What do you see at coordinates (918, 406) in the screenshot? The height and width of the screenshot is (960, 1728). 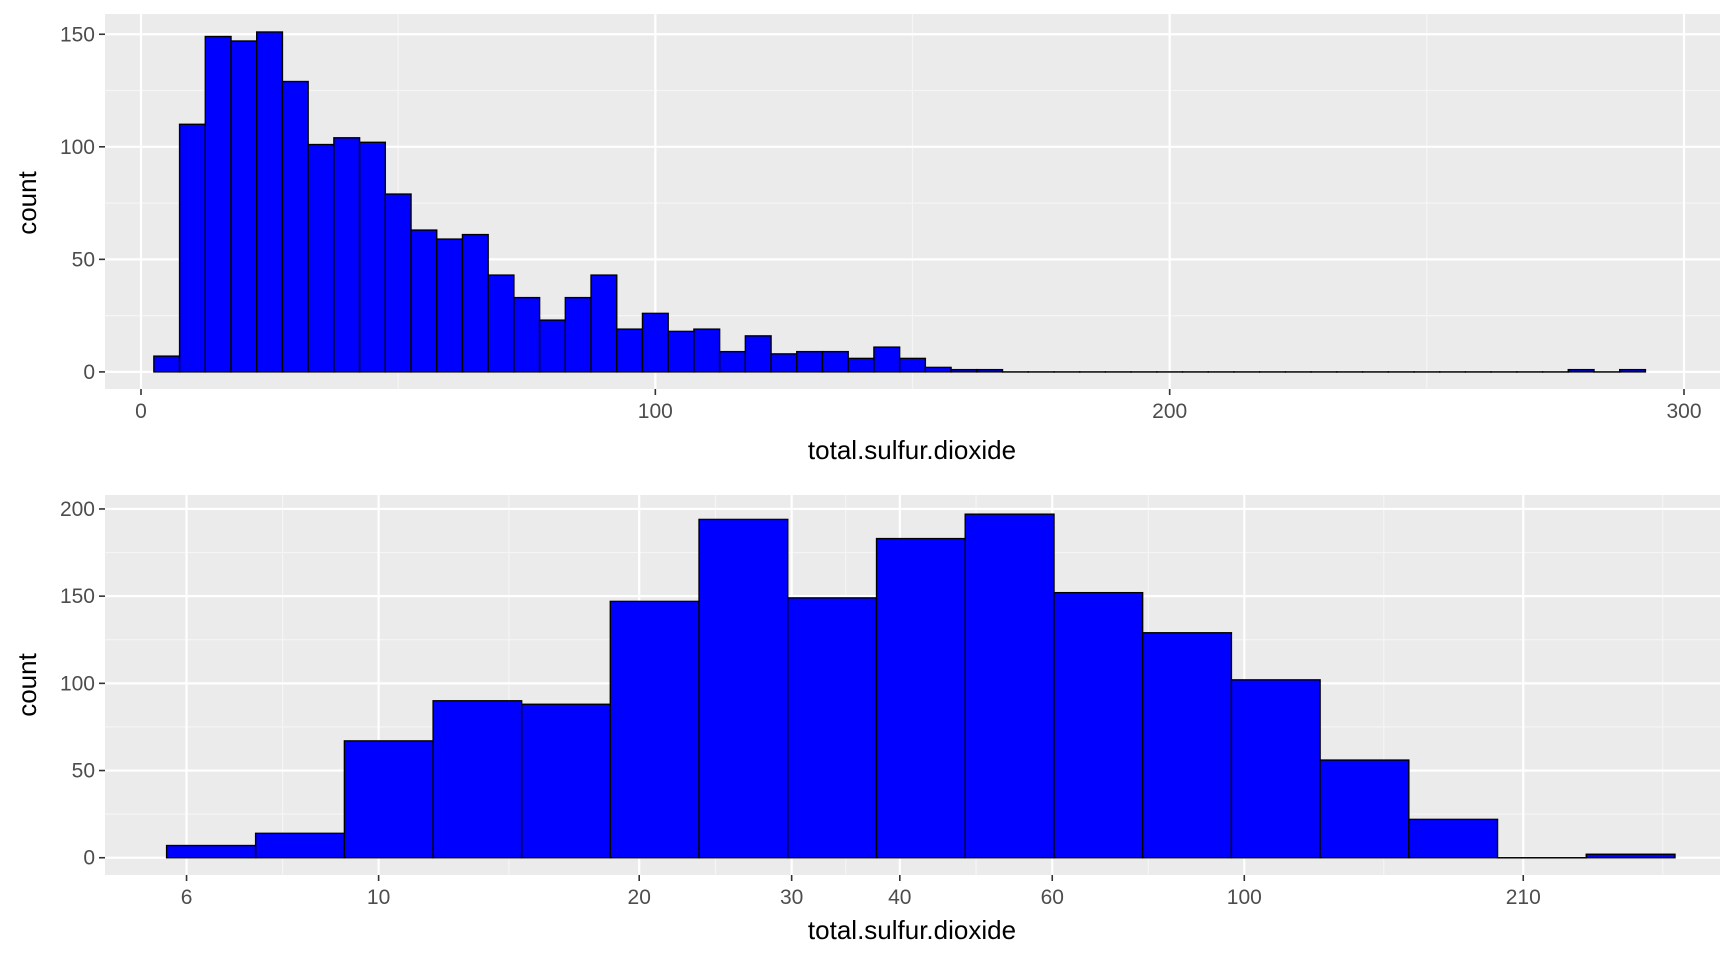 I see `top-x-tick-labels: 0 100 200 300` at bounding box center [918, 406].